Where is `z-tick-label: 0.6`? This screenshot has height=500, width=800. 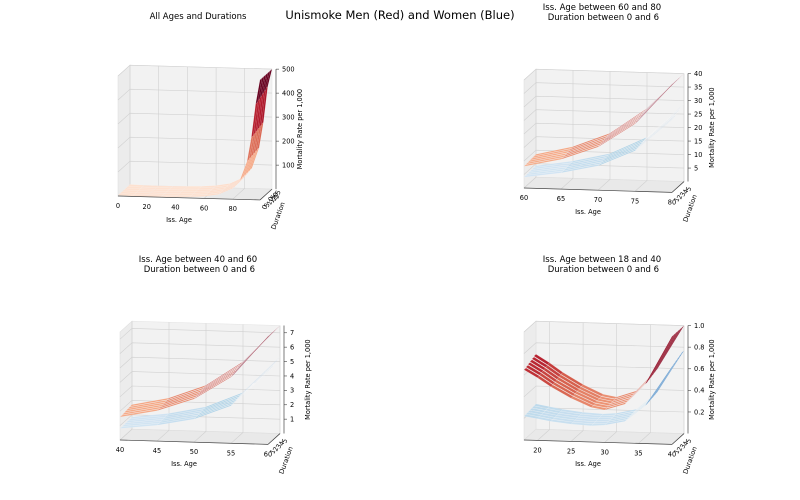 z-tick-label: 0.6 is located at coordinates (699, 369).